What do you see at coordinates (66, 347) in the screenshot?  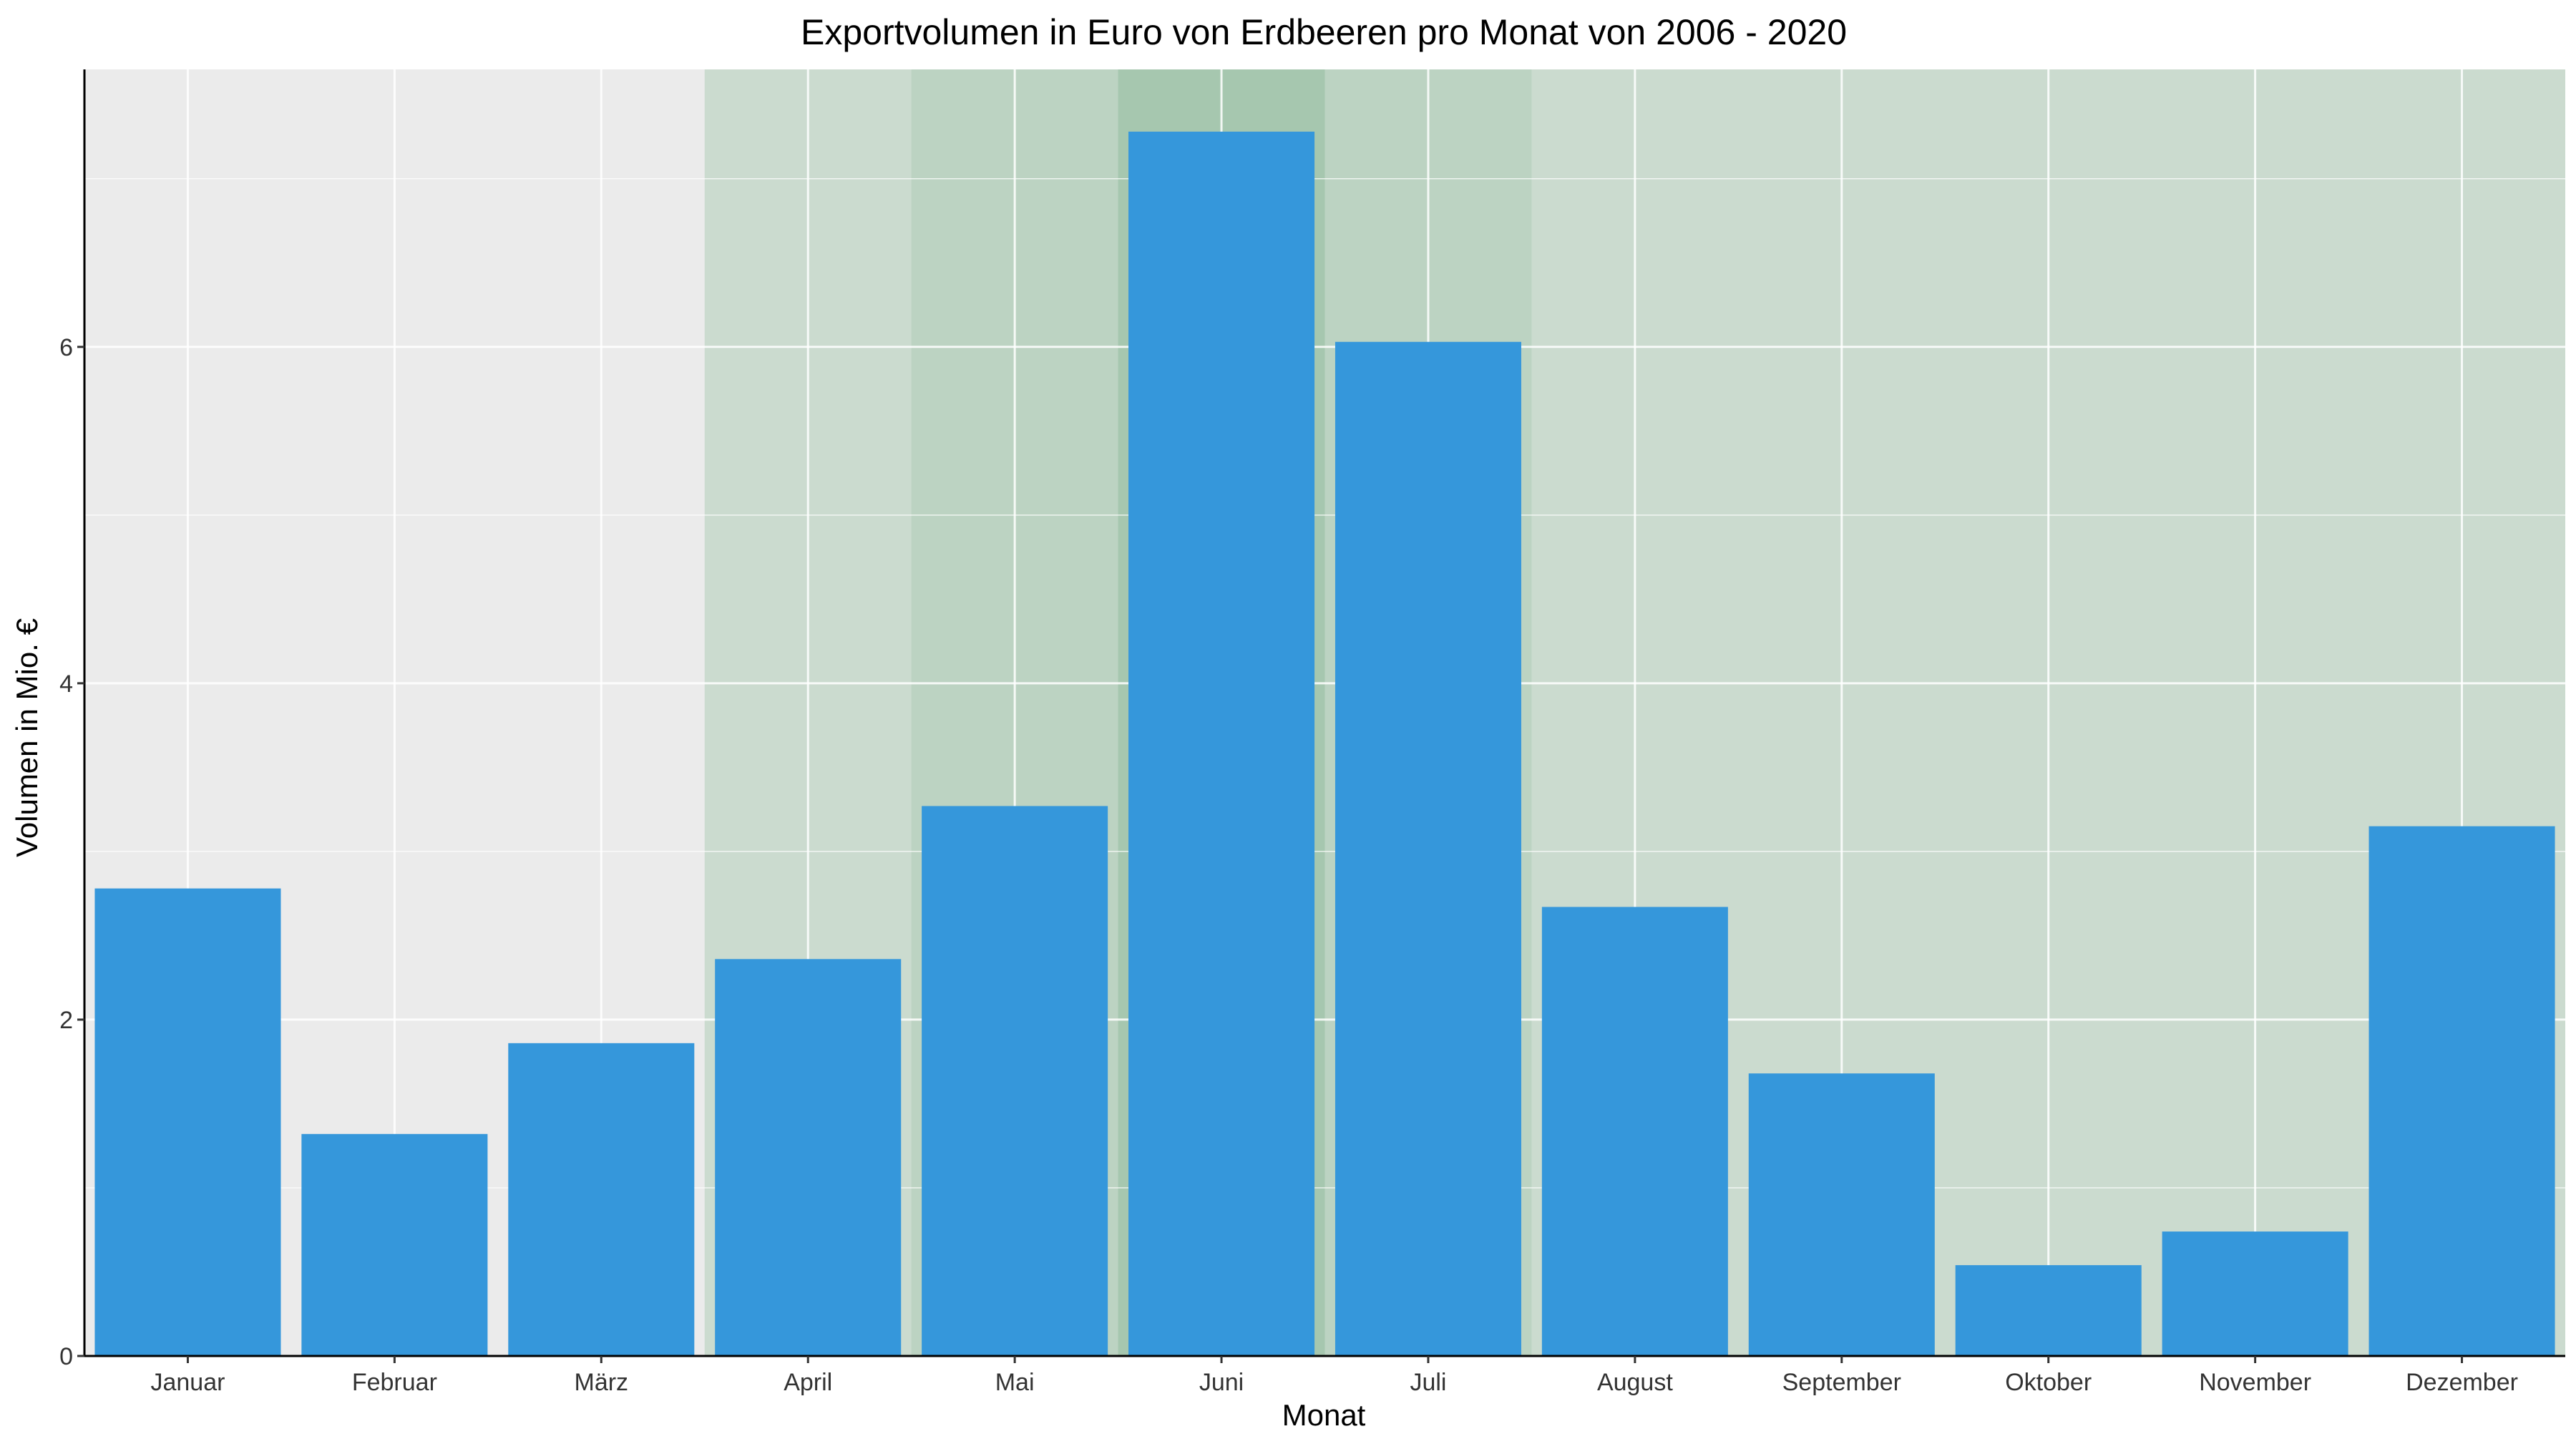 I see `y-tick-label: 6` at bounding box center [66, 347].